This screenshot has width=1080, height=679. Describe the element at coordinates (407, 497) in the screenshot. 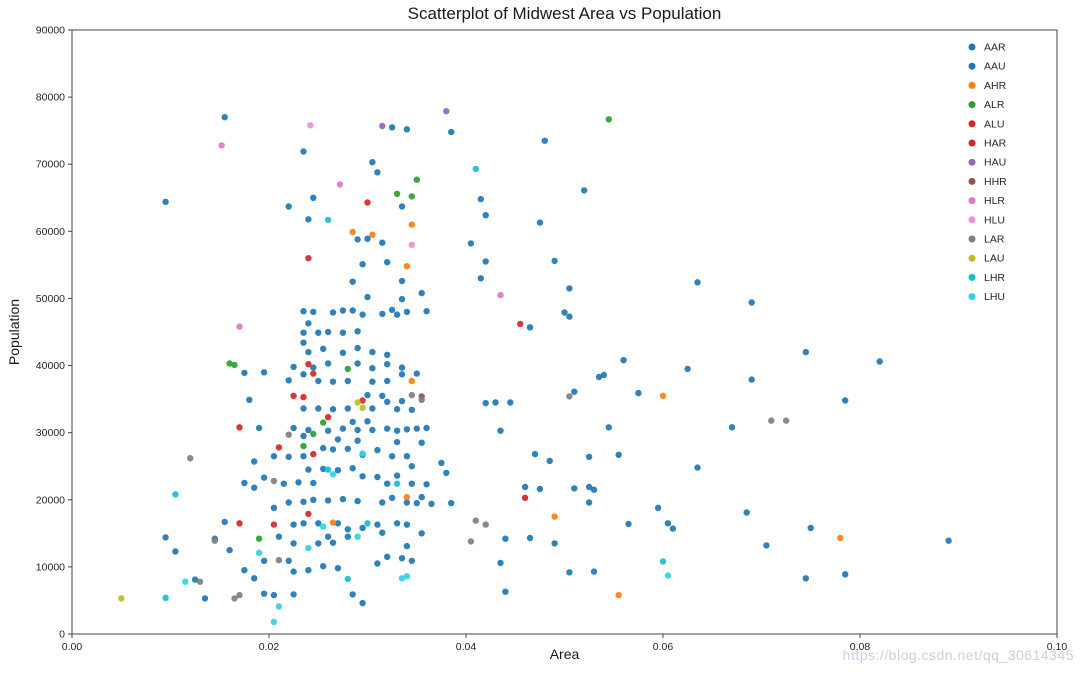

I see `data-point-AHR` at that location.